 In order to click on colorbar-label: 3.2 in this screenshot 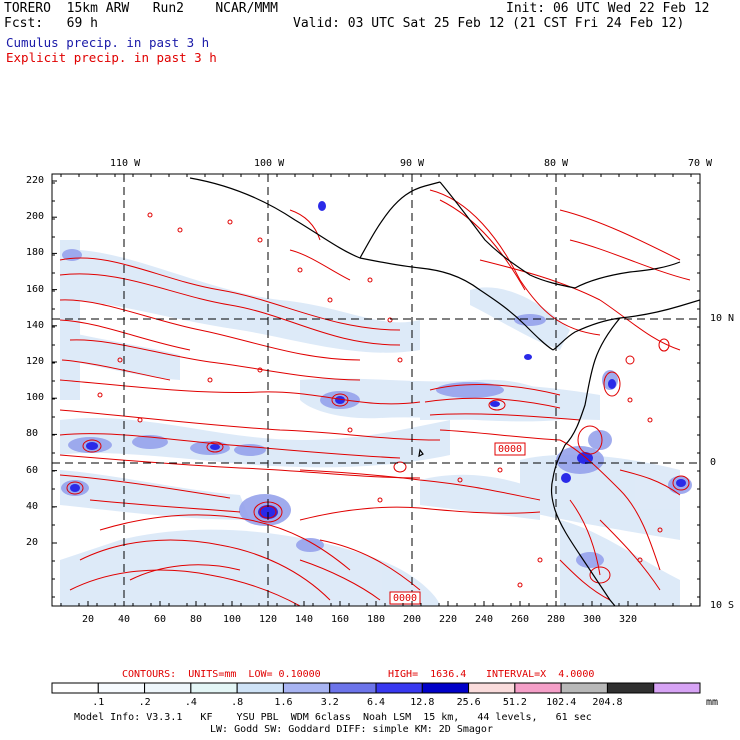, I will do `click(329, 702)`.